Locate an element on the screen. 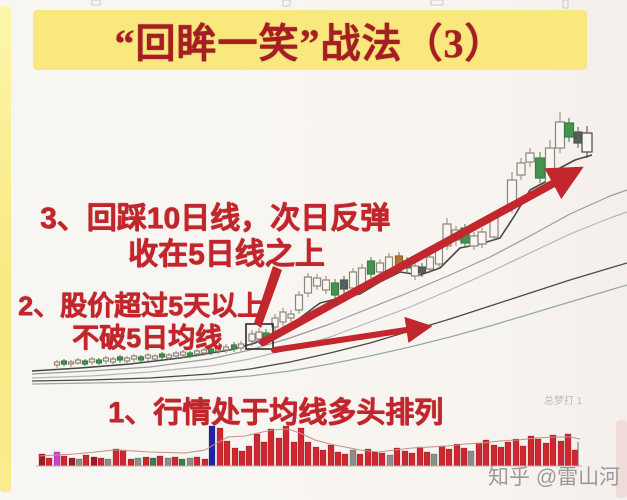  chart-watermark: 总梦打 1 is located at coordinates (563, 401).